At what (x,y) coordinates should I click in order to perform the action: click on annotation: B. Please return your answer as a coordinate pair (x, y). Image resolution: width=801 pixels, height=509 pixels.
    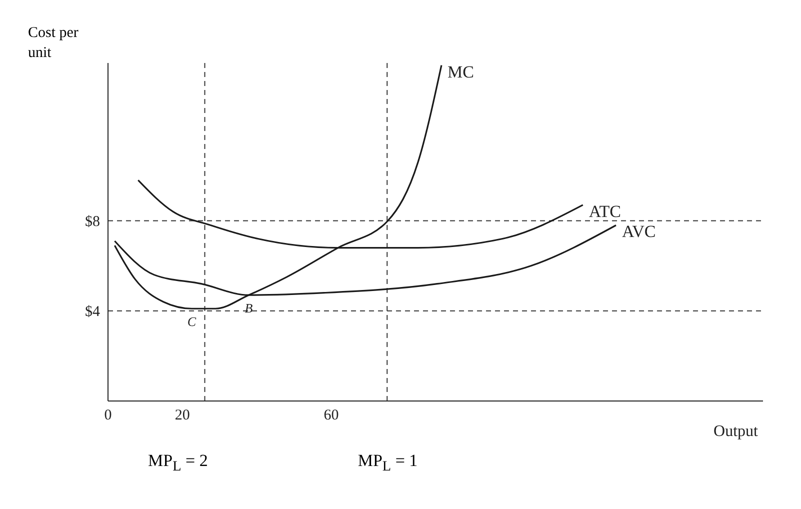
    Looking at the image, I should click on (248, 308).